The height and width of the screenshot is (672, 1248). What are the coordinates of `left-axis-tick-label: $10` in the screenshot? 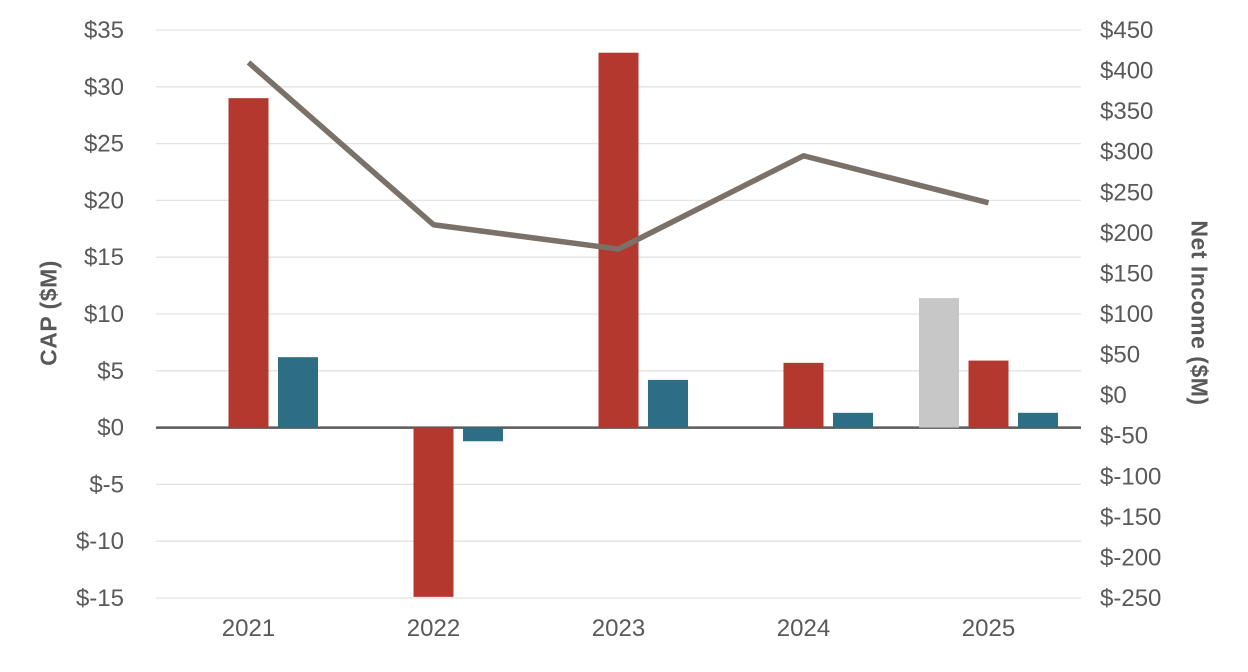 It's located at (104, 314).